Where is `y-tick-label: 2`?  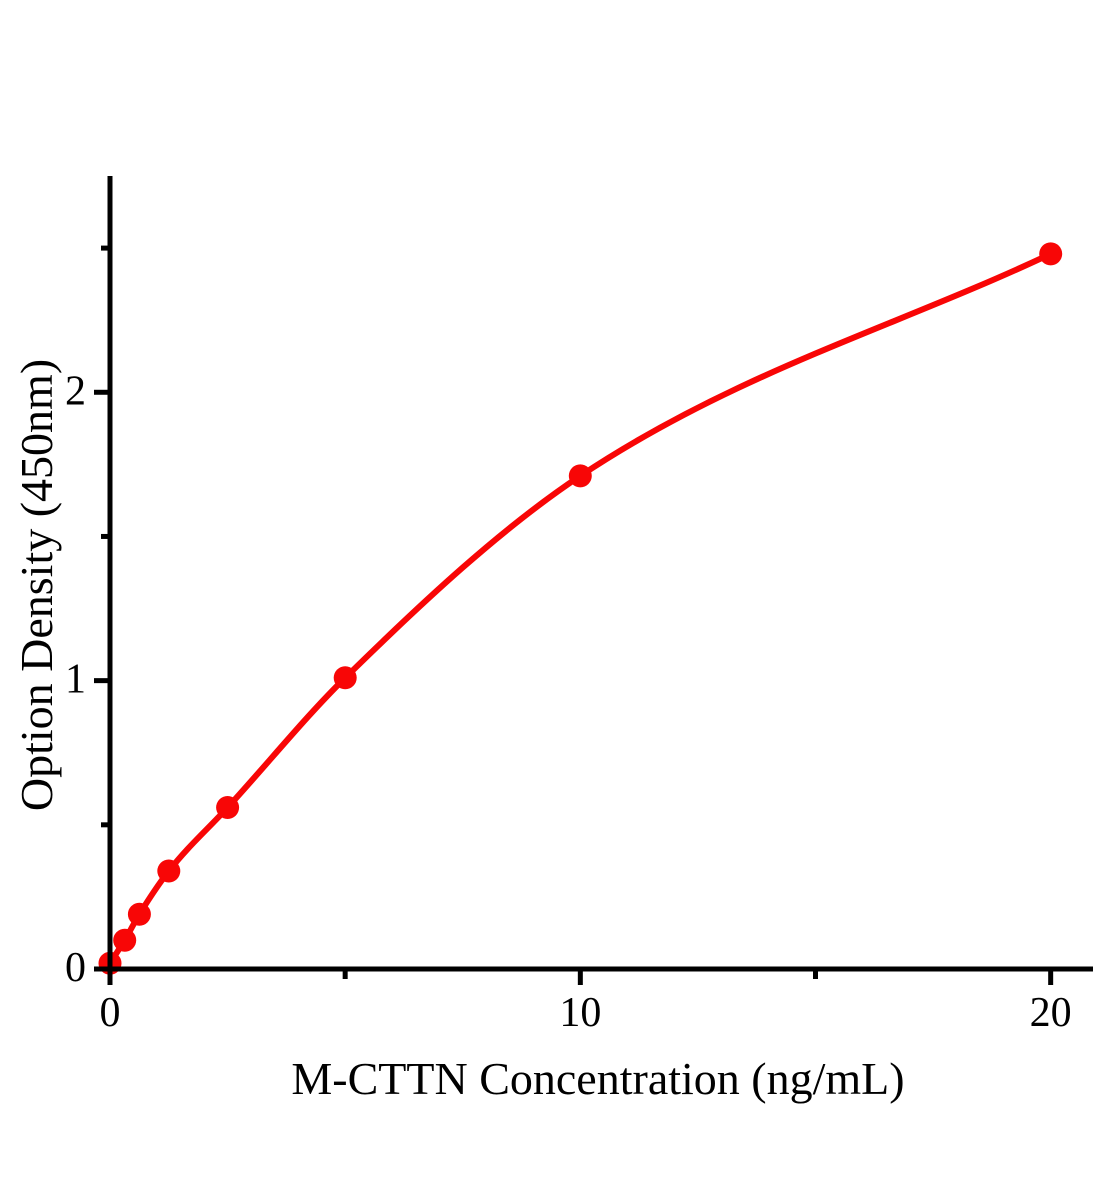
y-tick-label: 2 is located at coordinates (75, 391).